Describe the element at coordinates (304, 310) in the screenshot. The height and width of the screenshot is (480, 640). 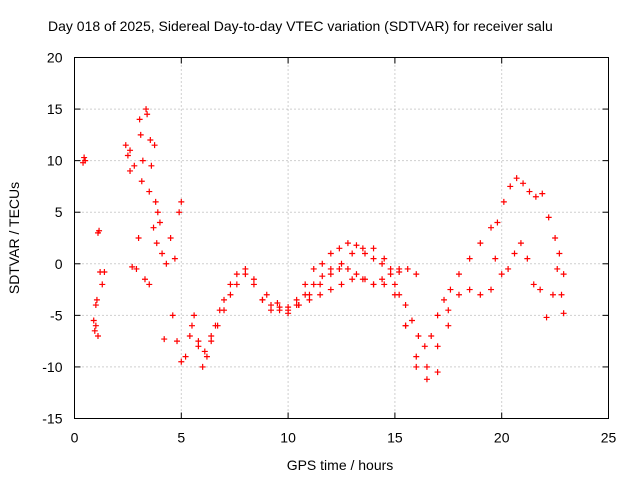
I see `series-trace-b` at that location.